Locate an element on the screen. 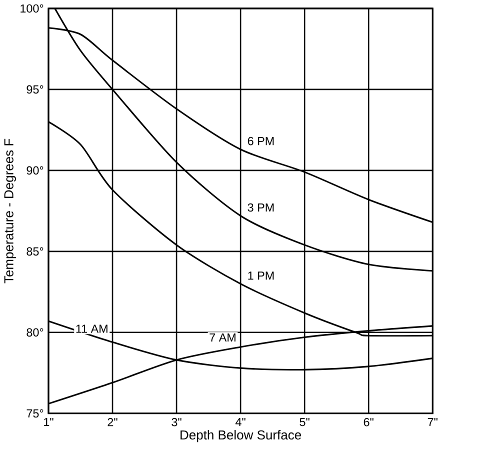  y-tick-label: 85° is located at coordinates (35, 251).